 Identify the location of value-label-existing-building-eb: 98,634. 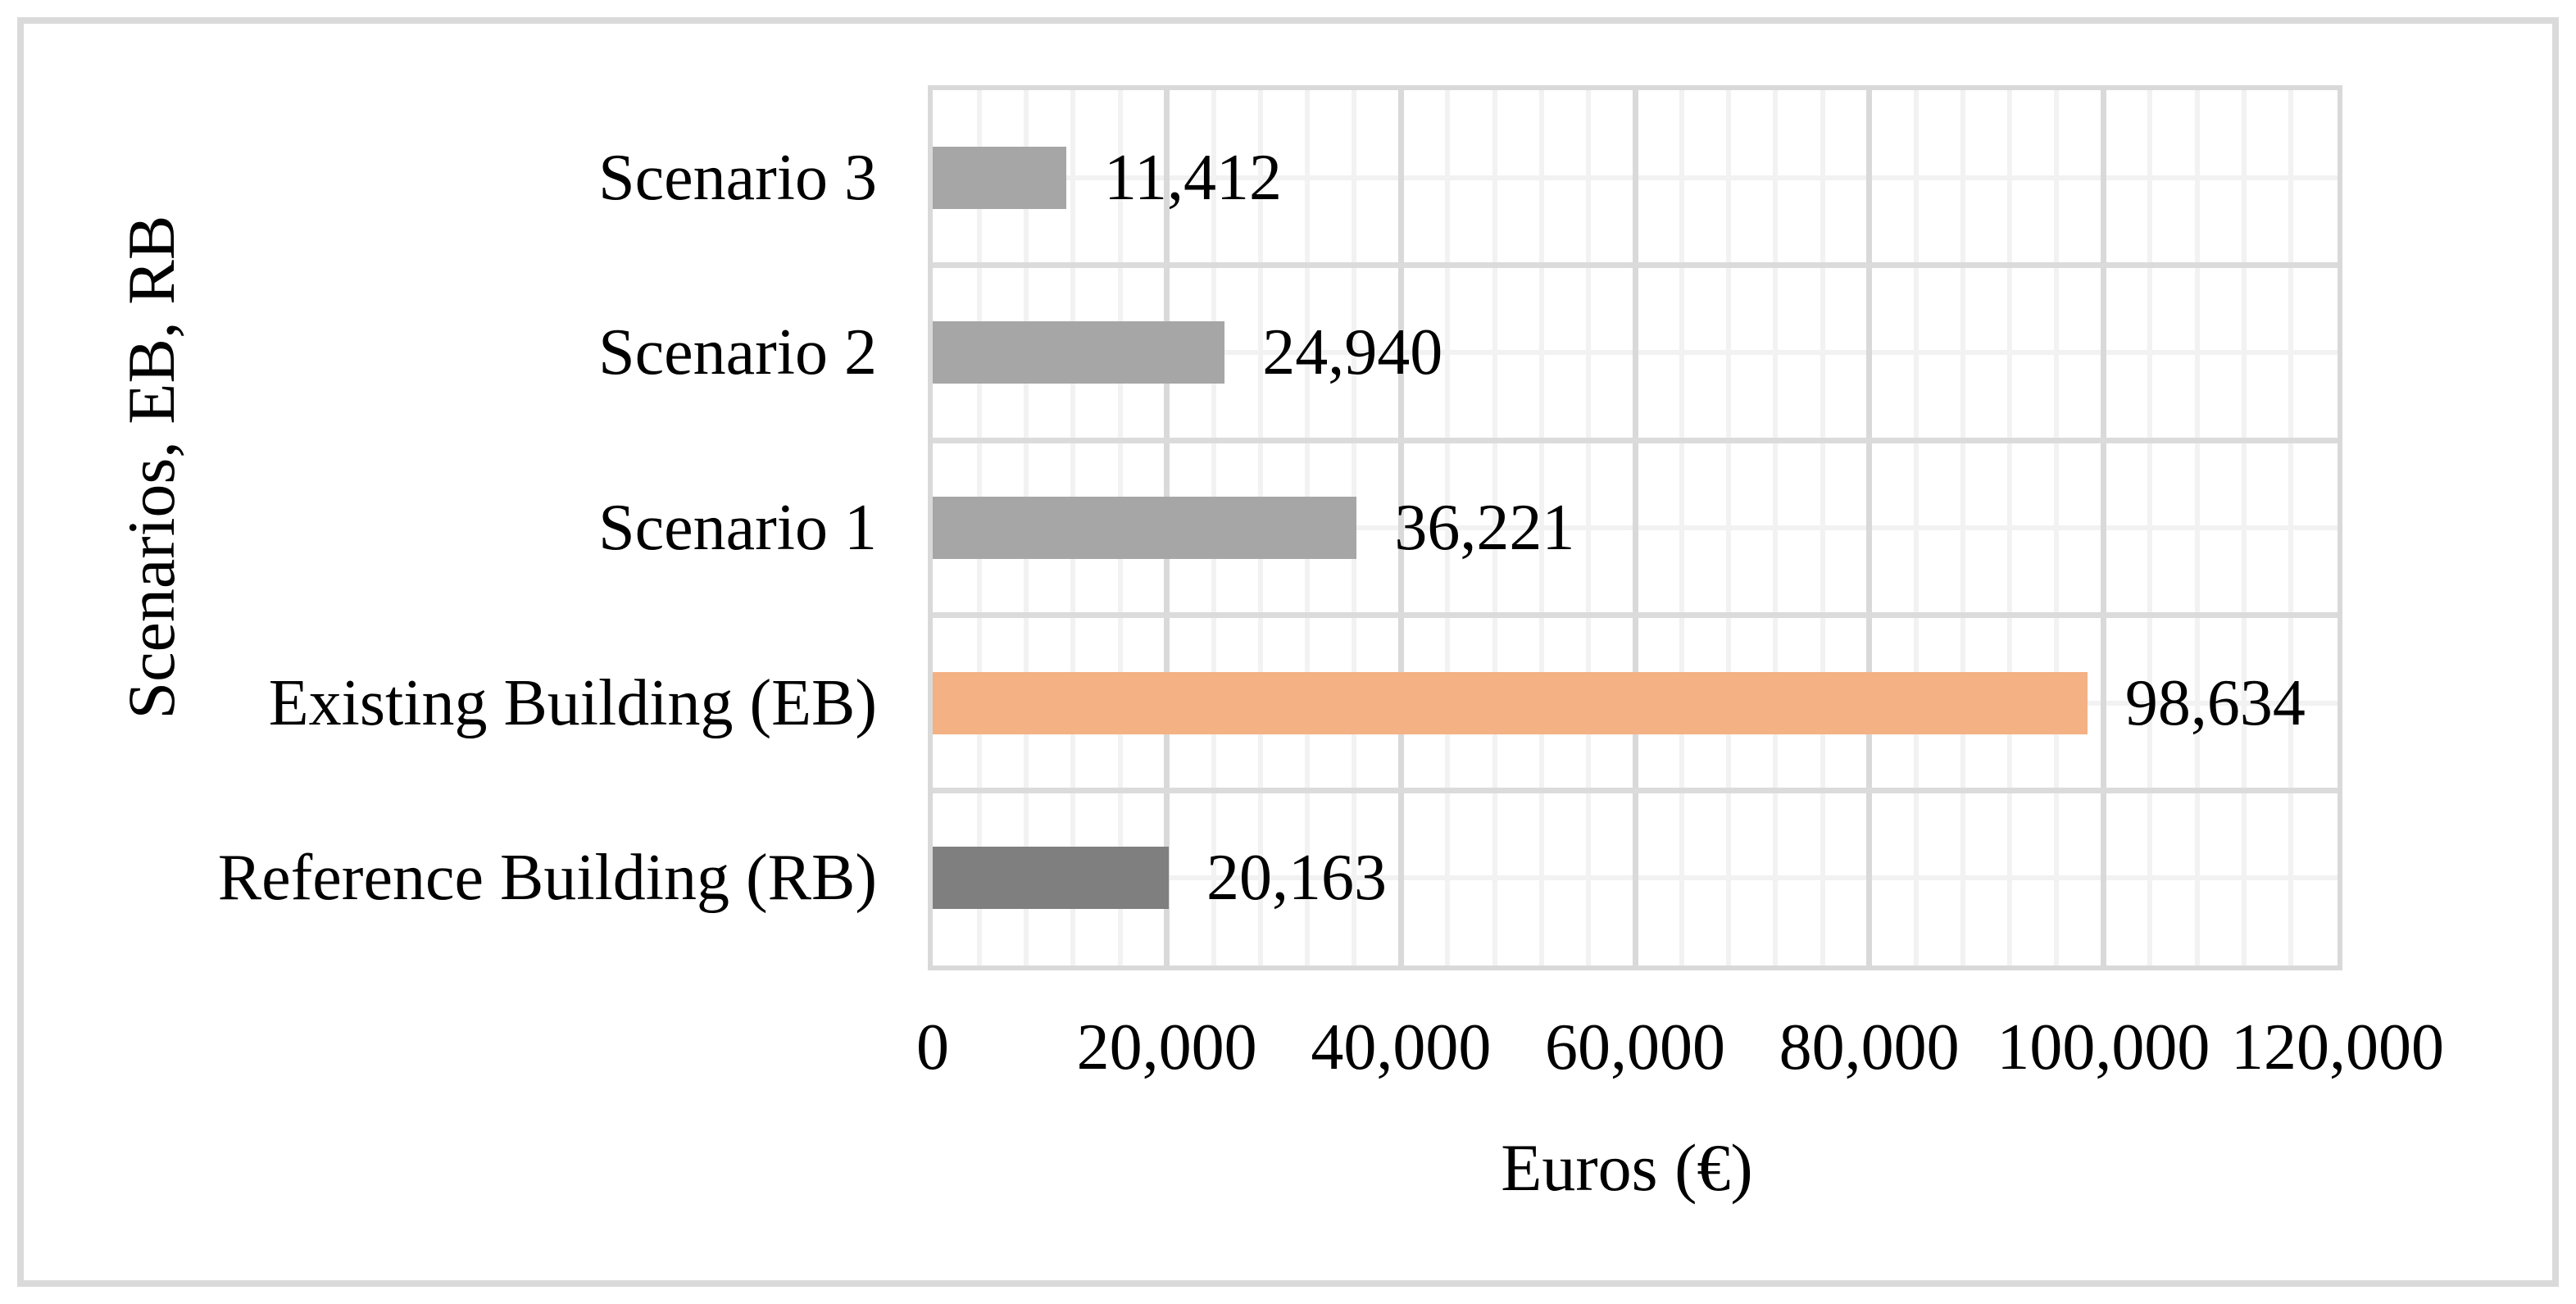
(2215, 702).